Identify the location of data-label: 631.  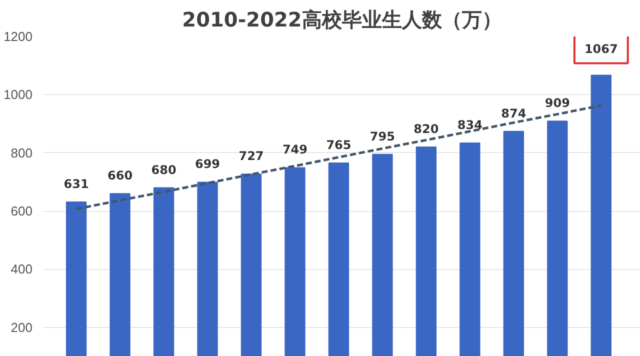
(76, 184).